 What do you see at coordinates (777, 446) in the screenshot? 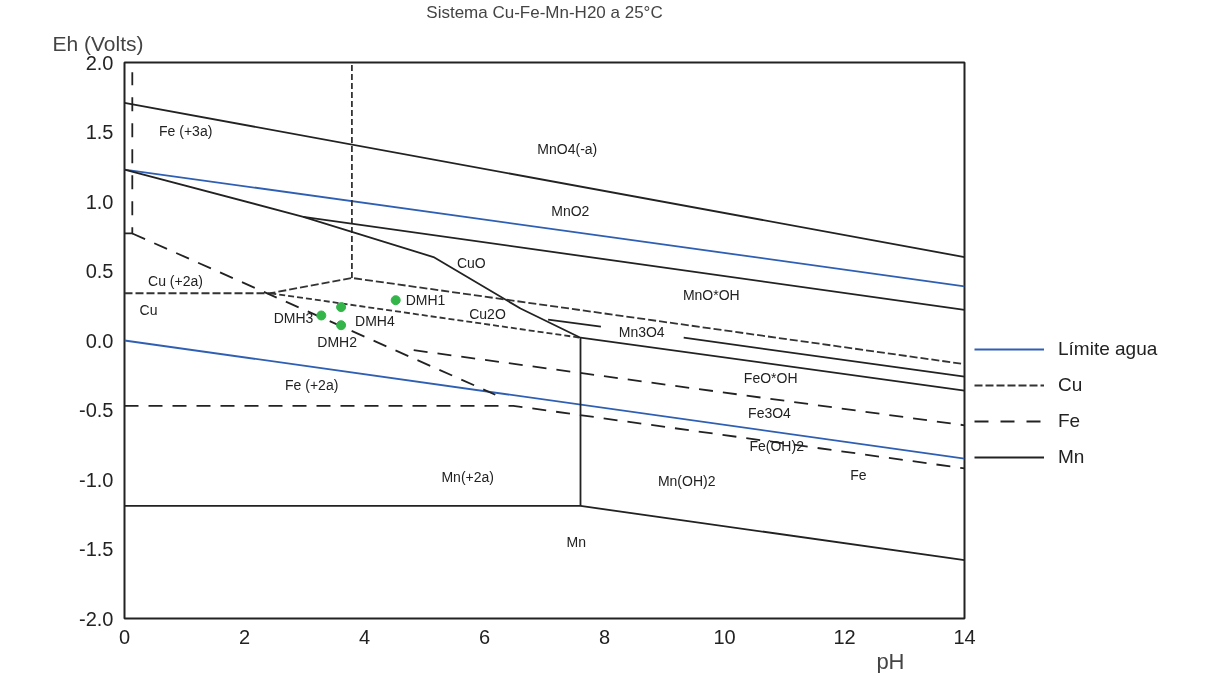
I see `annotation: Fe(OH)2` at bounding box center [777, 446].